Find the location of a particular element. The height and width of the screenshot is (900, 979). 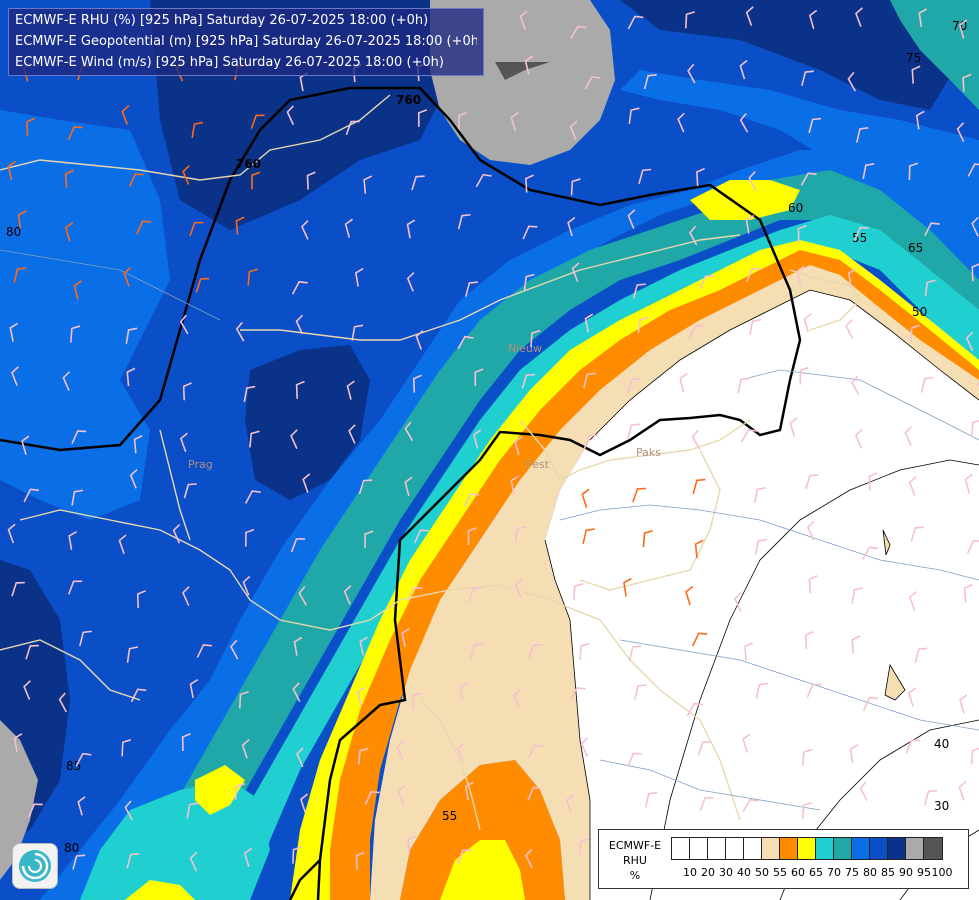

legend-tick-label: 10 is located at coordinates (690, 872).